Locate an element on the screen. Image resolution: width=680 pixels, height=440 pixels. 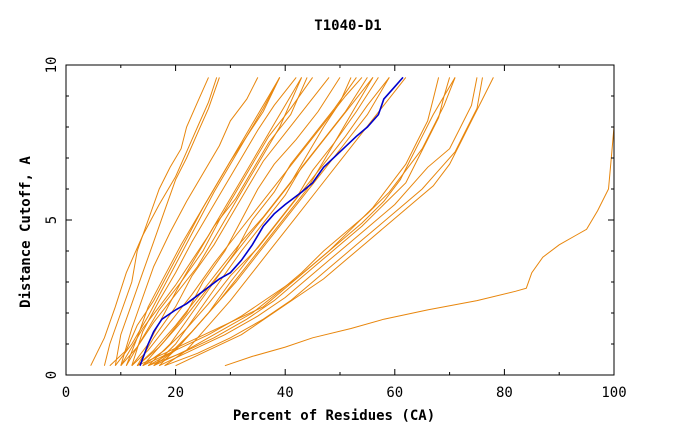
x-tick-label-0: 0 is located at coordinates (66, 393).